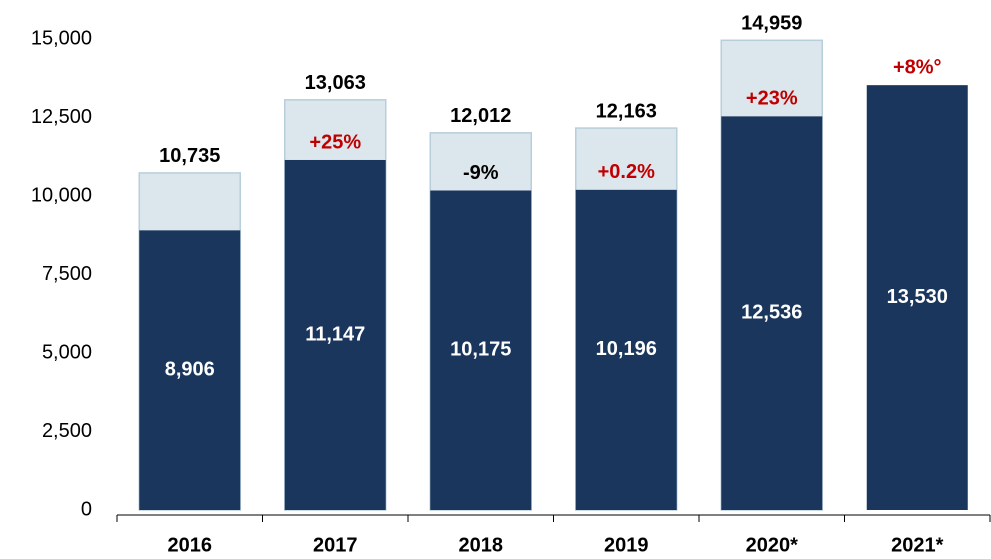  Describe the element at coordinates (917, 545) in the screenshot. I see `x-tick-label: 2021*` at that location.